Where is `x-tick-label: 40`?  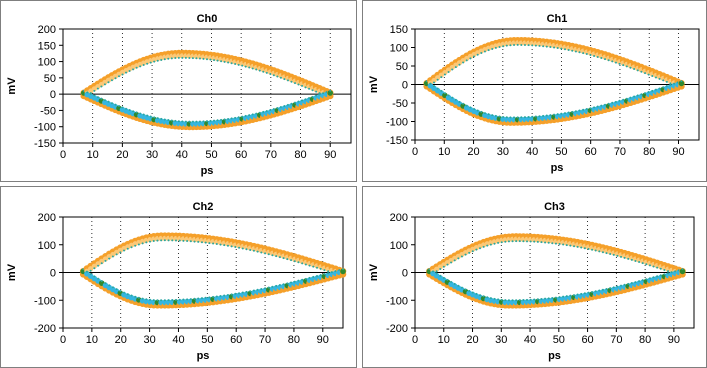
x-tick-label: 40 is located at coordinates (182, 155).